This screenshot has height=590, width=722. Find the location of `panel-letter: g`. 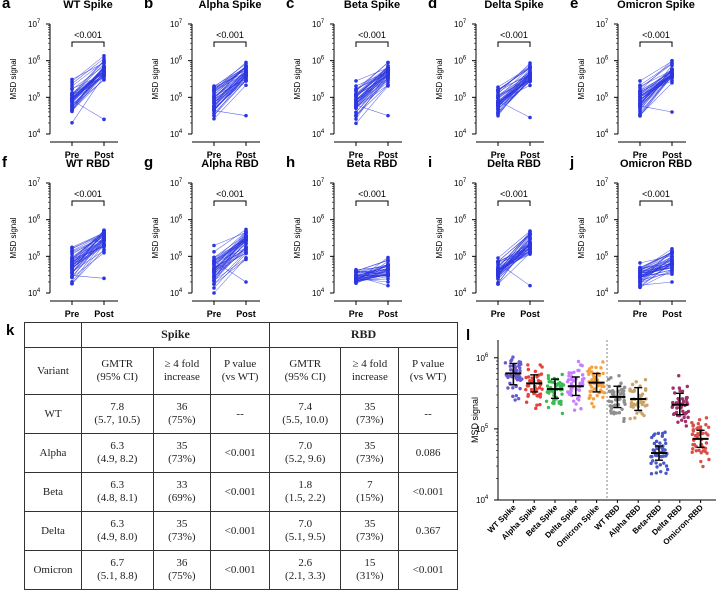

panel-letter: g is located at coordinates (148, 162).